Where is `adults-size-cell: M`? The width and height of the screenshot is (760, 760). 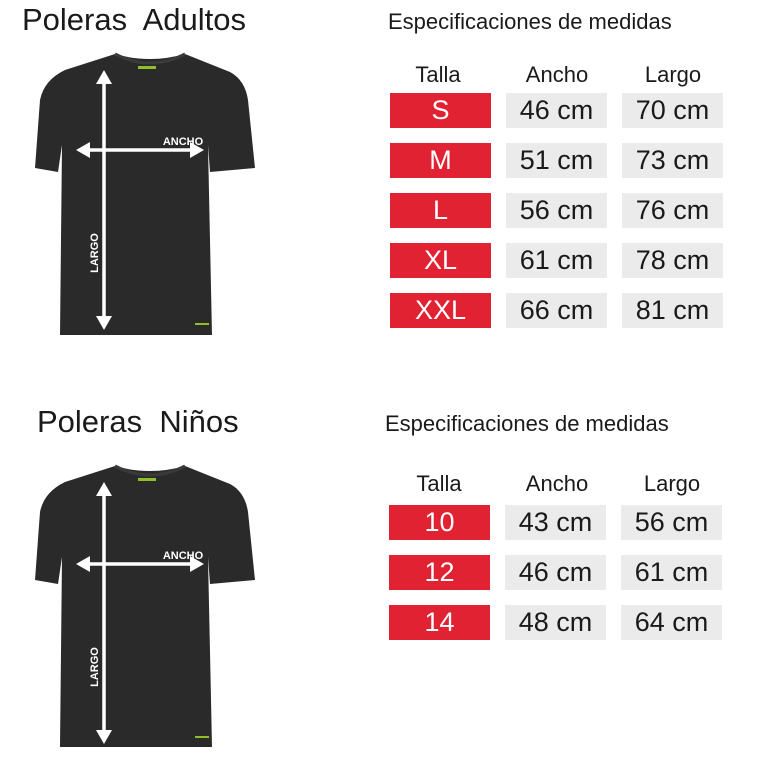
adults-size-cell: M is located at coordinates (440, 160).